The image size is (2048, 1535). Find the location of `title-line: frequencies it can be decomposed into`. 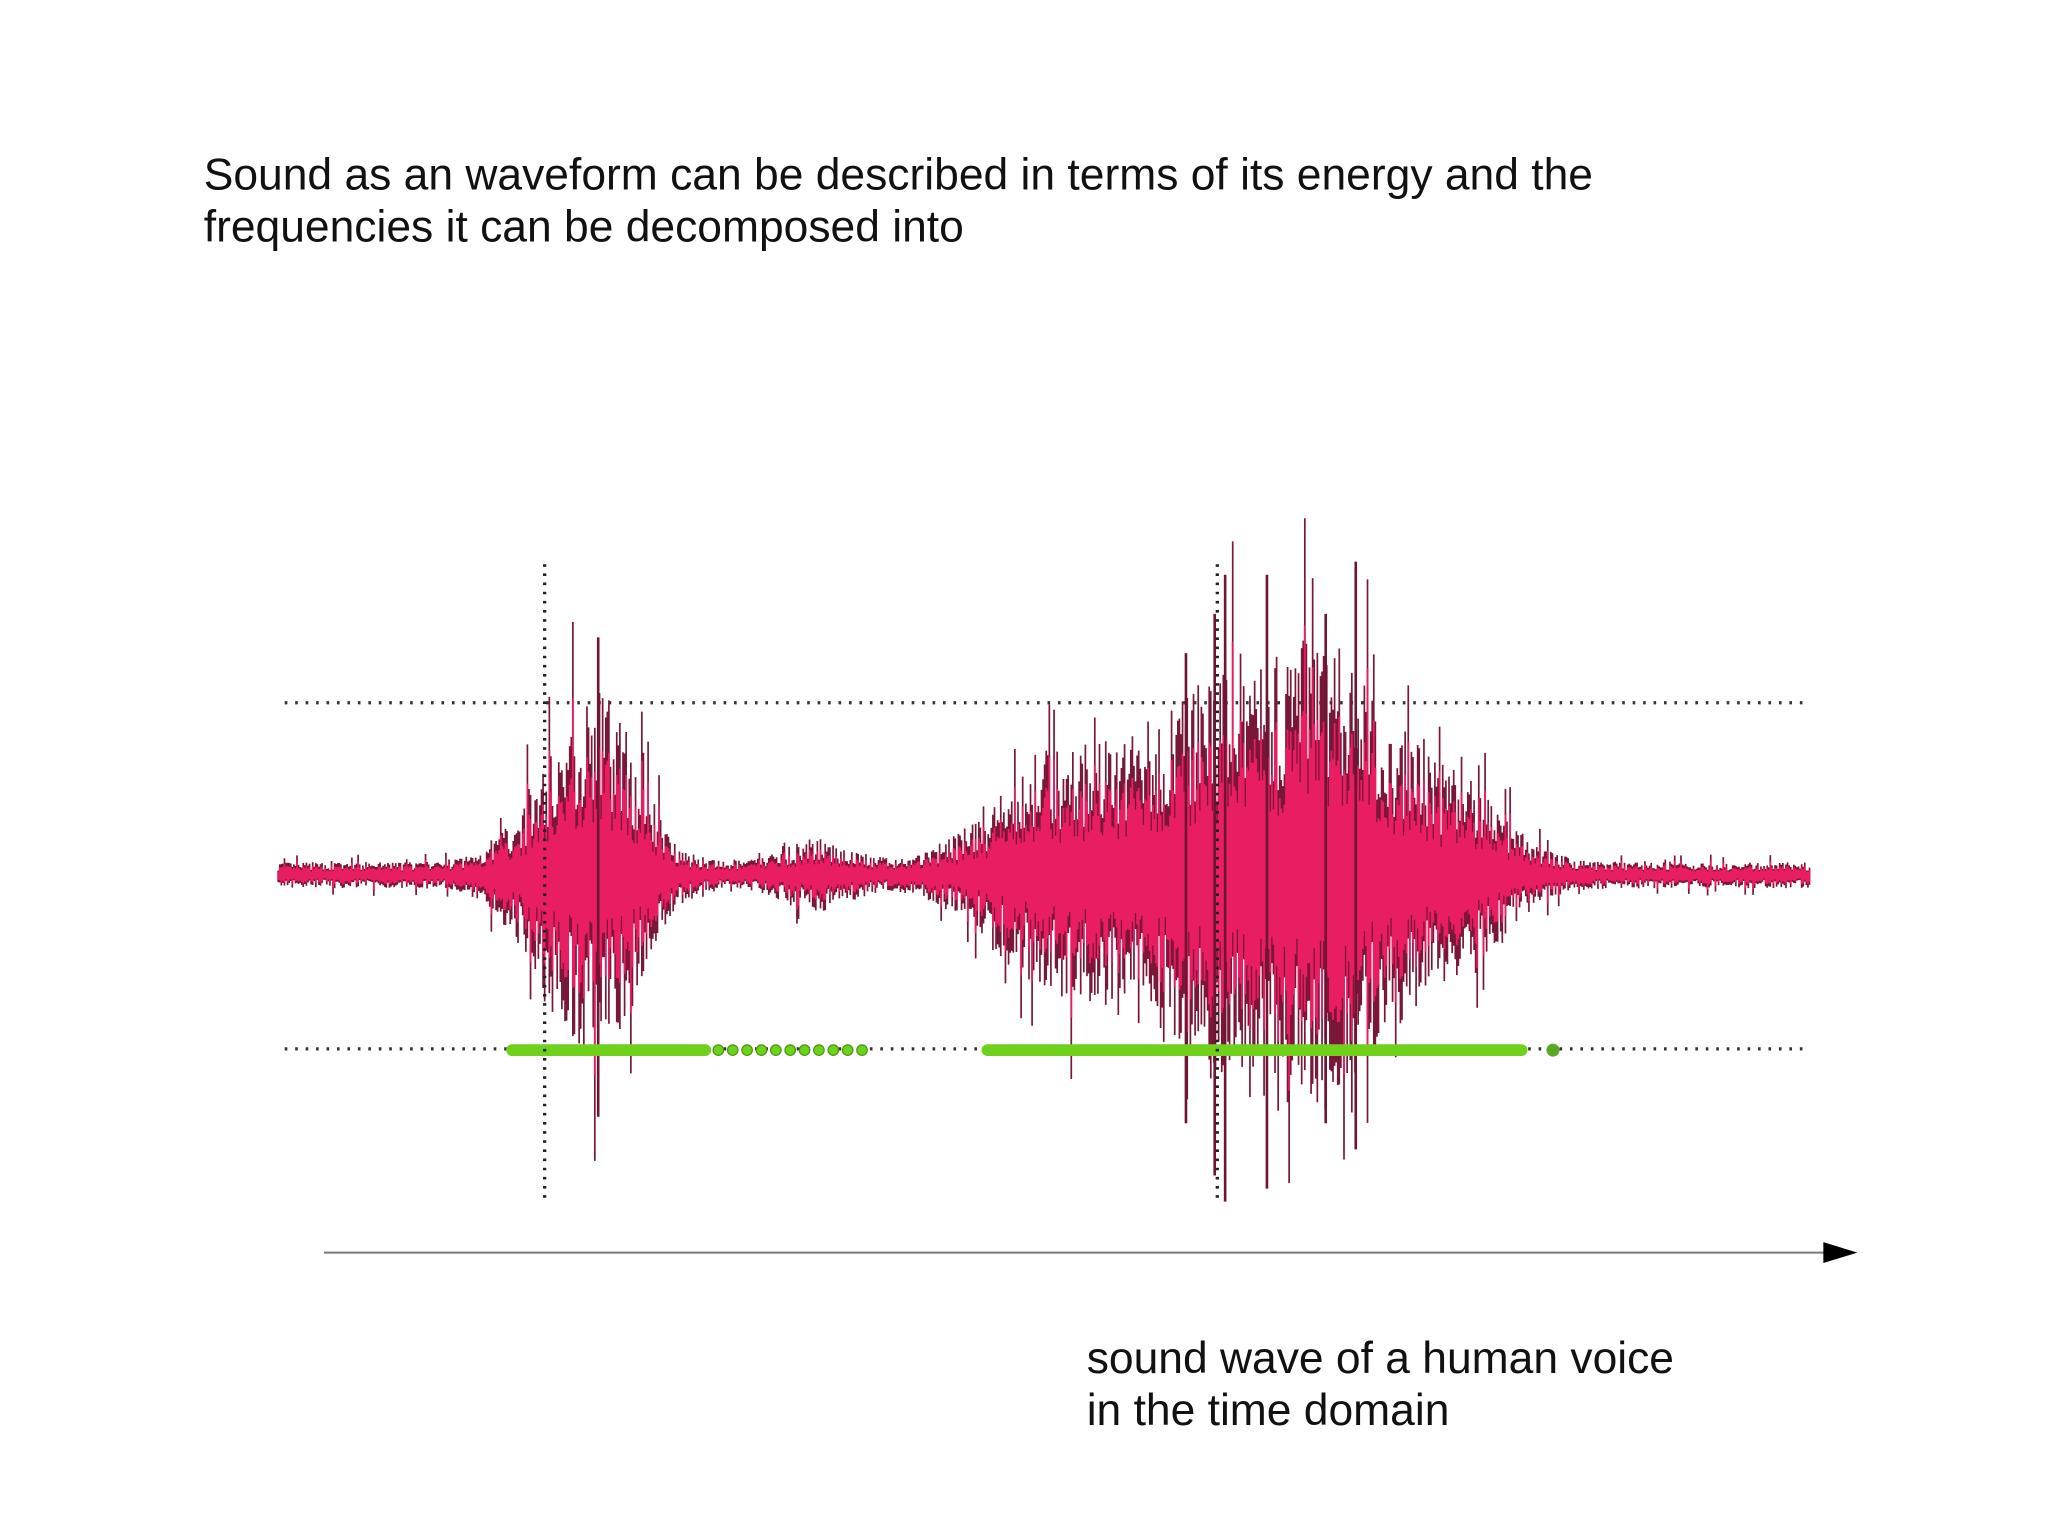

title-line: frequencies it can be decomposed into is located at coordinates (584, 227).